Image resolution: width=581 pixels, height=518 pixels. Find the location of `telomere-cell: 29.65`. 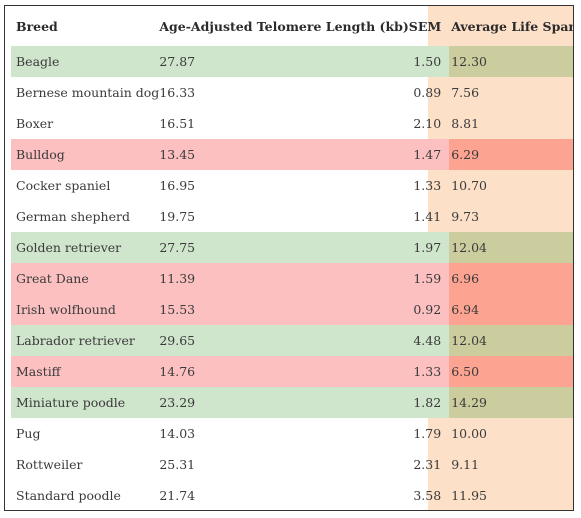

telomere-cell: 29.65 is located at coordinates (284, 340).